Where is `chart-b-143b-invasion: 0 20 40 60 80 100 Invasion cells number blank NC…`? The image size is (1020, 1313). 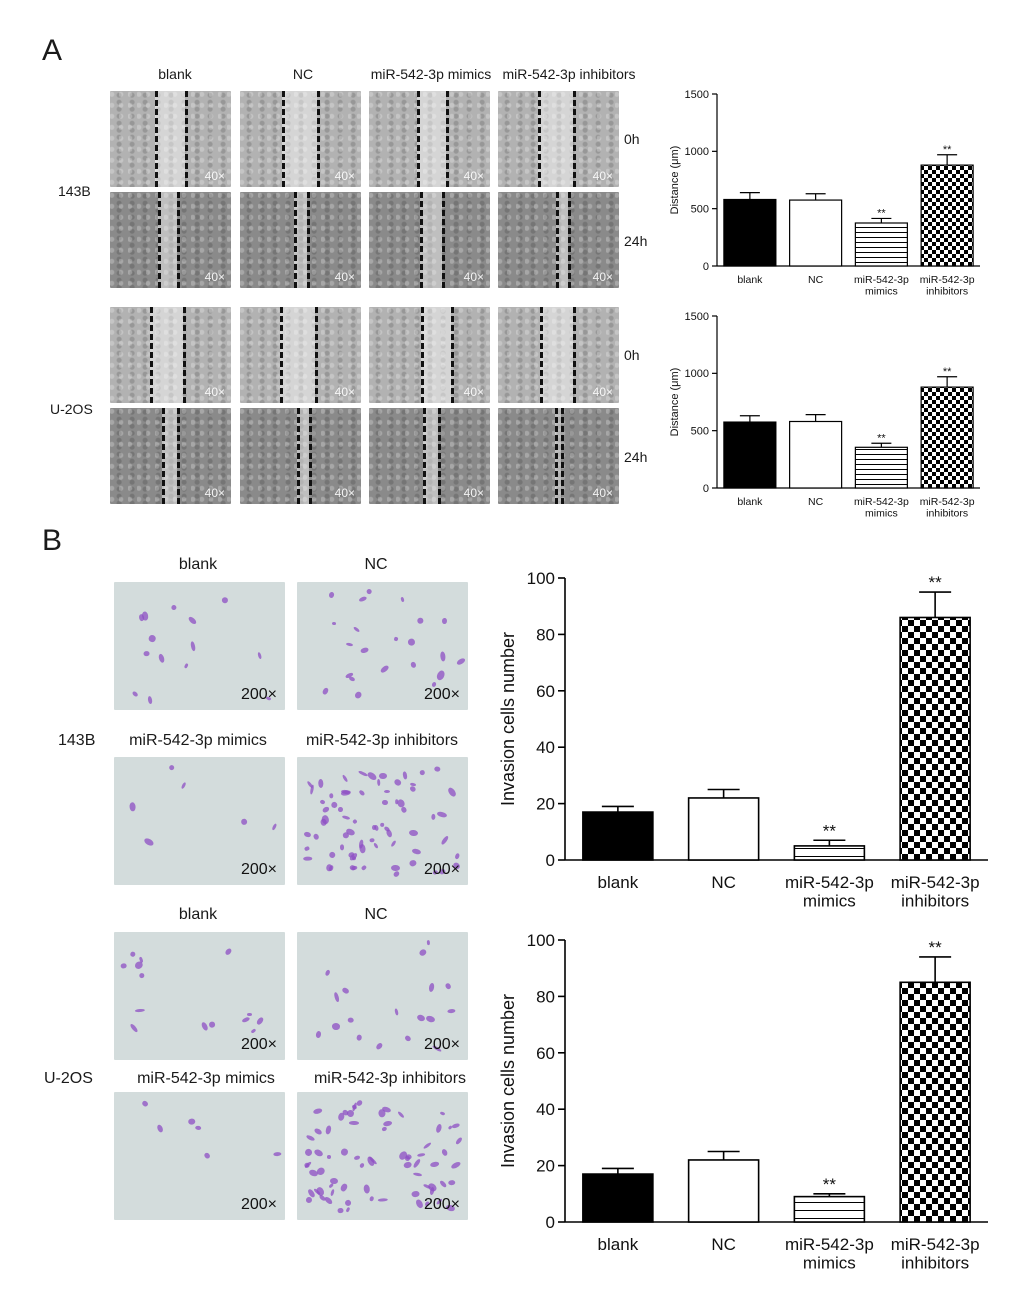 chart-b-143b-invasion: 0 20 40 60 80 100 Invasion cells number blank NC… is located at coordinates (743, 740).